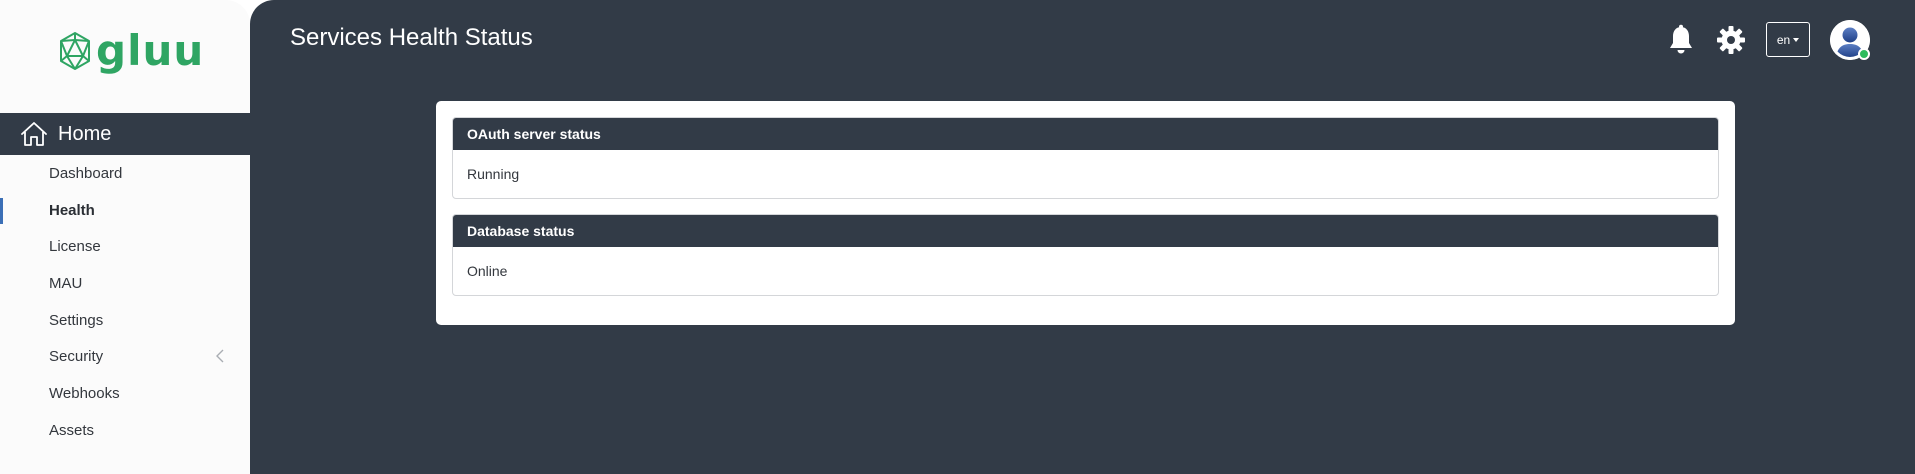 This screenshot has width=1915, height=474. What do you see at coordinates (220, 356) in the screenshot?
I see `chevron-left-icon` at bounding box center [220, 356].